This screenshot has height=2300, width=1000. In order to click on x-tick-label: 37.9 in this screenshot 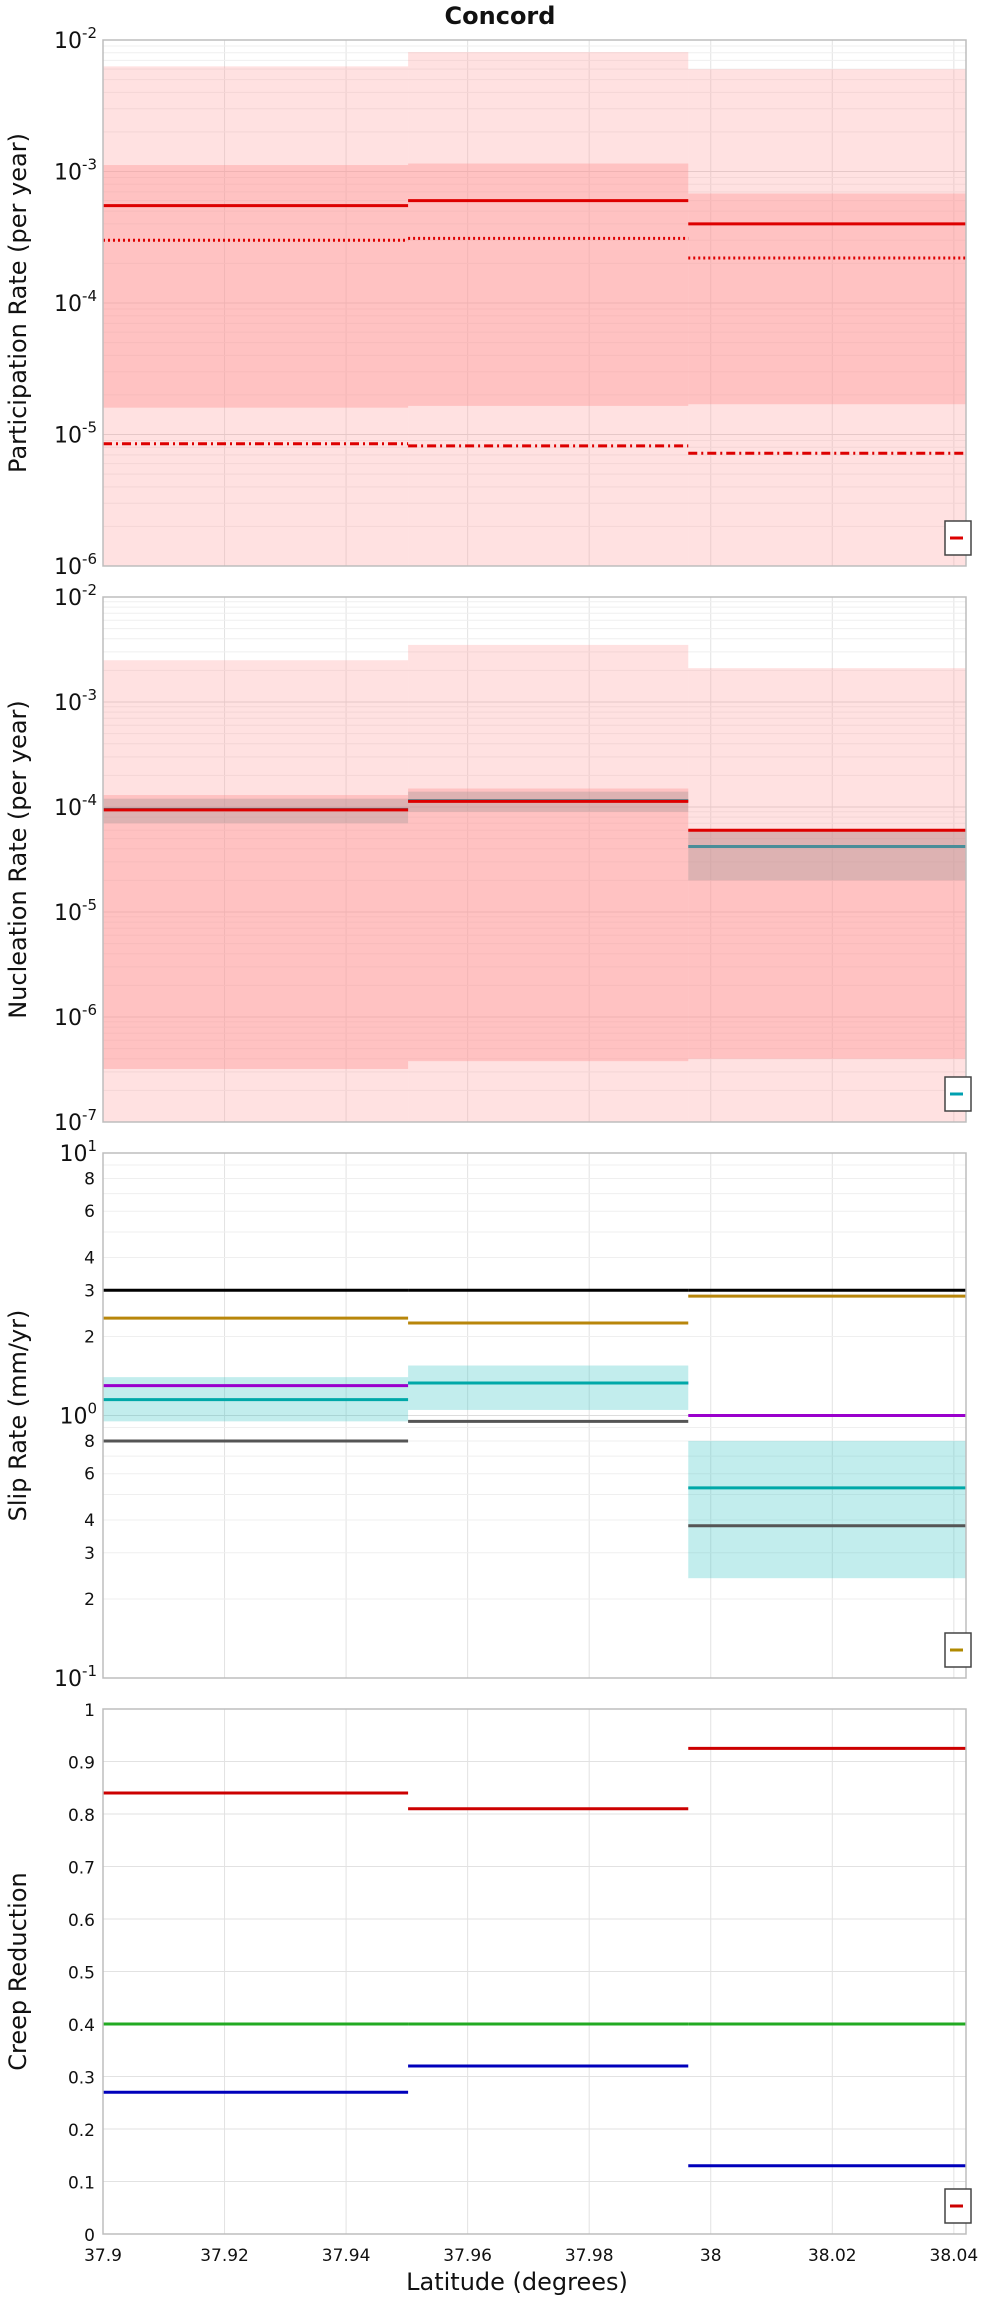, I will do `click(103, 2256)`.